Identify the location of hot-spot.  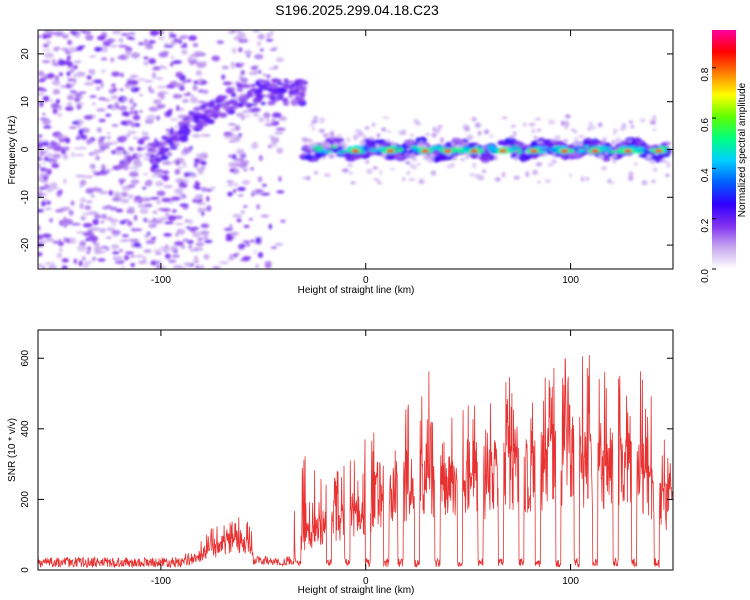
(595, 151).